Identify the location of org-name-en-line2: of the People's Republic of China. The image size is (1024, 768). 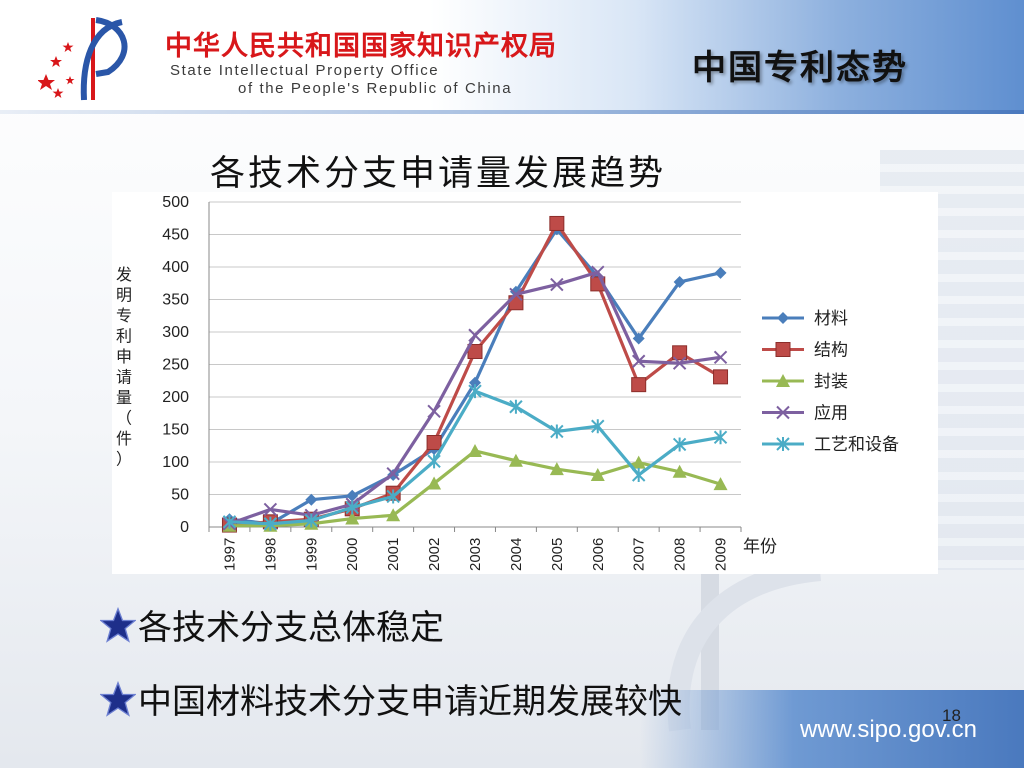
(375, 88).